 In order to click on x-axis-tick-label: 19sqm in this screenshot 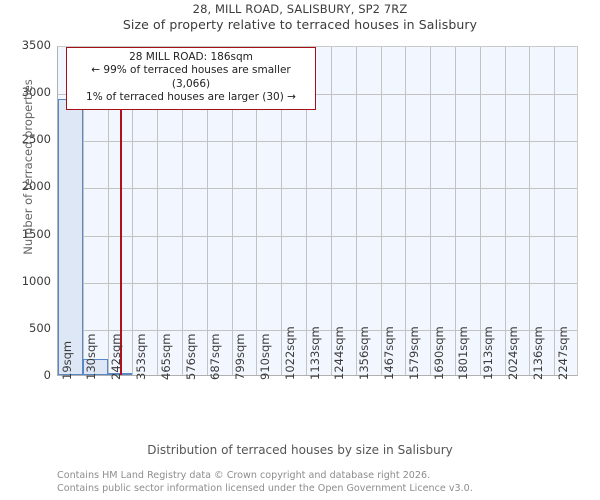, I will do `click(66, 360)`.